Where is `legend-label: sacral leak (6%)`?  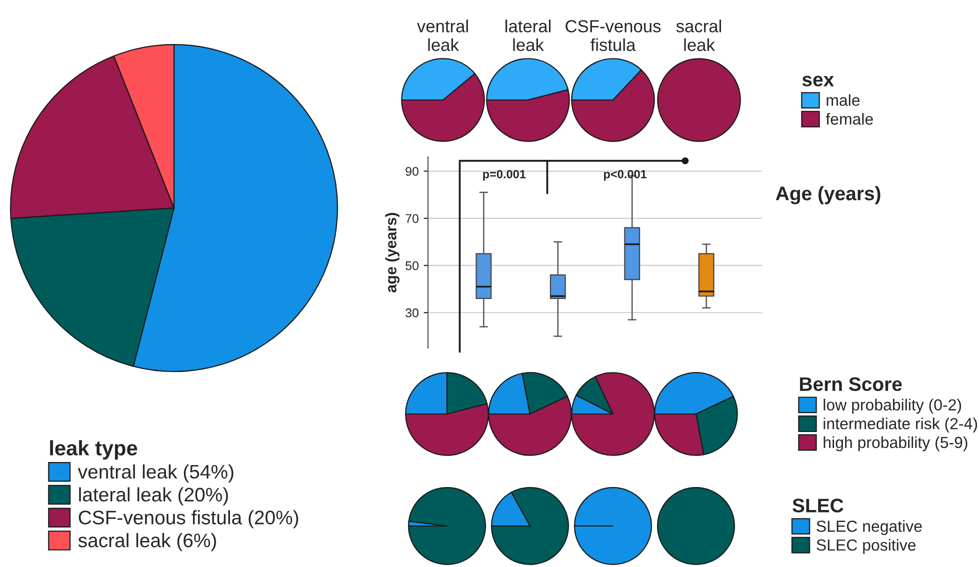
legend-label: sacral leak (6%) is located at coordinates (147, 542).